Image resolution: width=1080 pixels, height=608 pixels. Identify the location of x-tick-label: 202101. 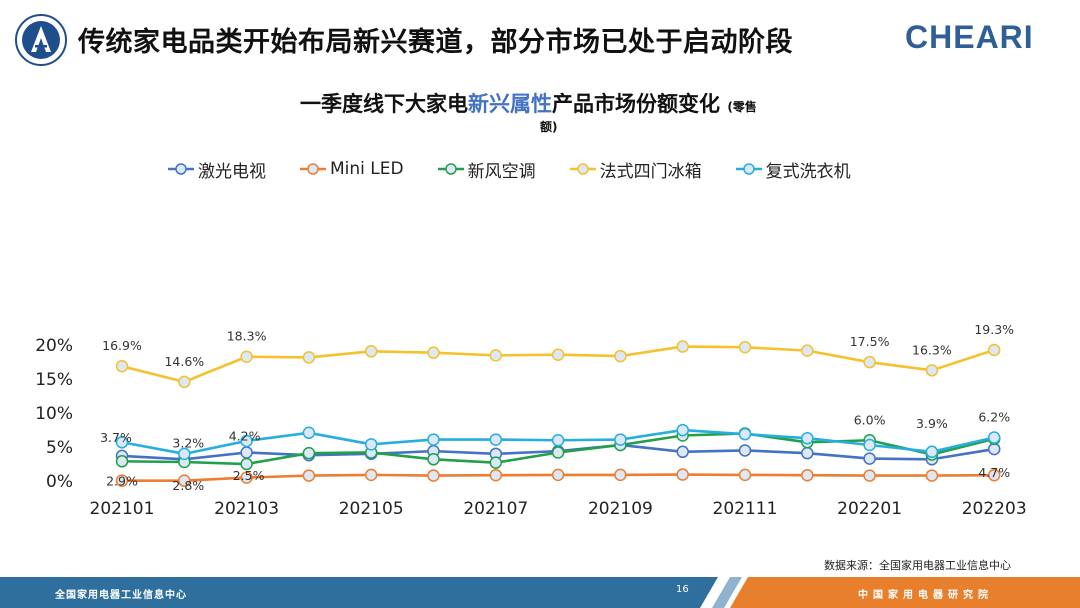
(122, 509).